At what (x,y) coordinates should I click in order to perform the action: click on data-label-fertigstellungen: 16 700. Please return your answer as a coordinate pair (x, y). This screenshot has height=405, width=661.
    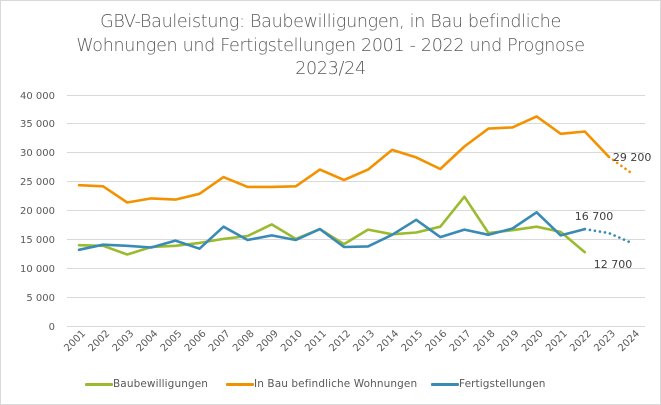
    Looking at the image, I should click on (594, 216).